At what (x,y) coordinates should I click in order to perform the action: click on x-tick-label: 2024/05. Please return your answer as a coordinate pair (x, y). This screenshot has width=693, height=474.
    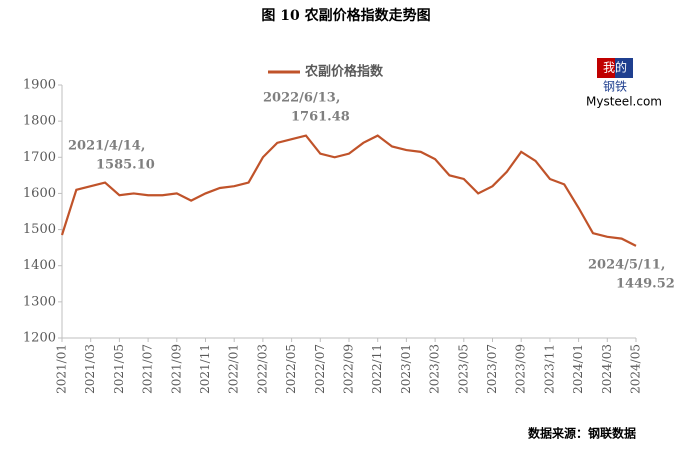
    Looking at the image, I should click on (636, 369).